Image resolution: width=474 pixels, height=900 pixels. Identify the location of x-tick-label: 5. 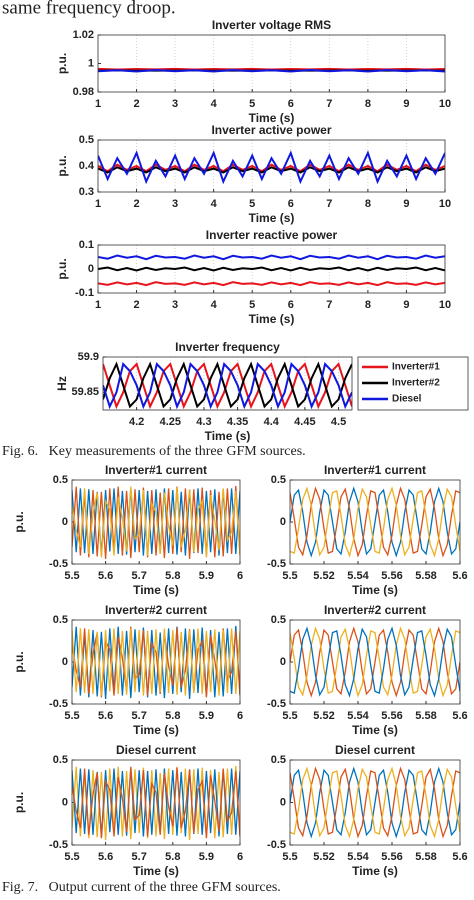
(252, 305).